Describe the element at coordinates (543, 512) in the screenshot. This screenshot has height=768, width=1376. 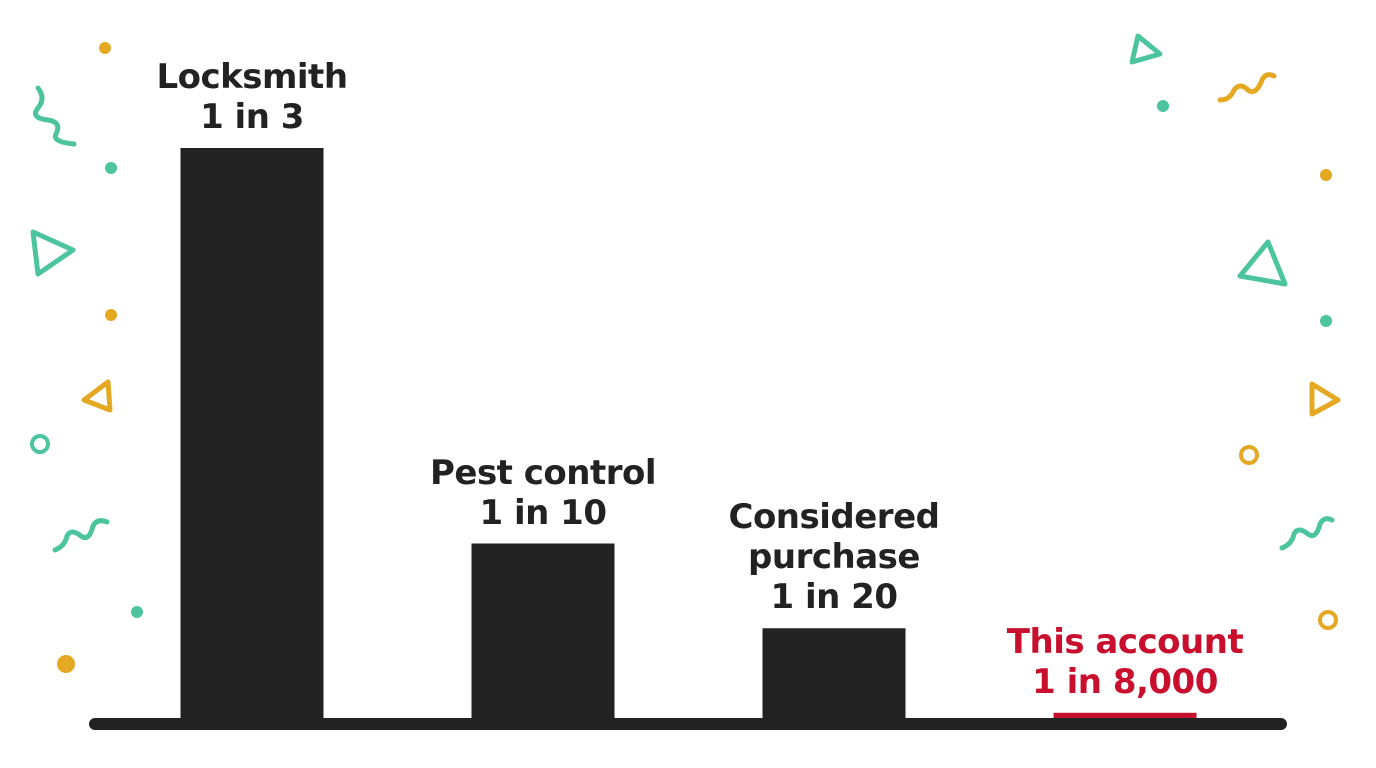
I see `value-label: 1 in 10` at that location.